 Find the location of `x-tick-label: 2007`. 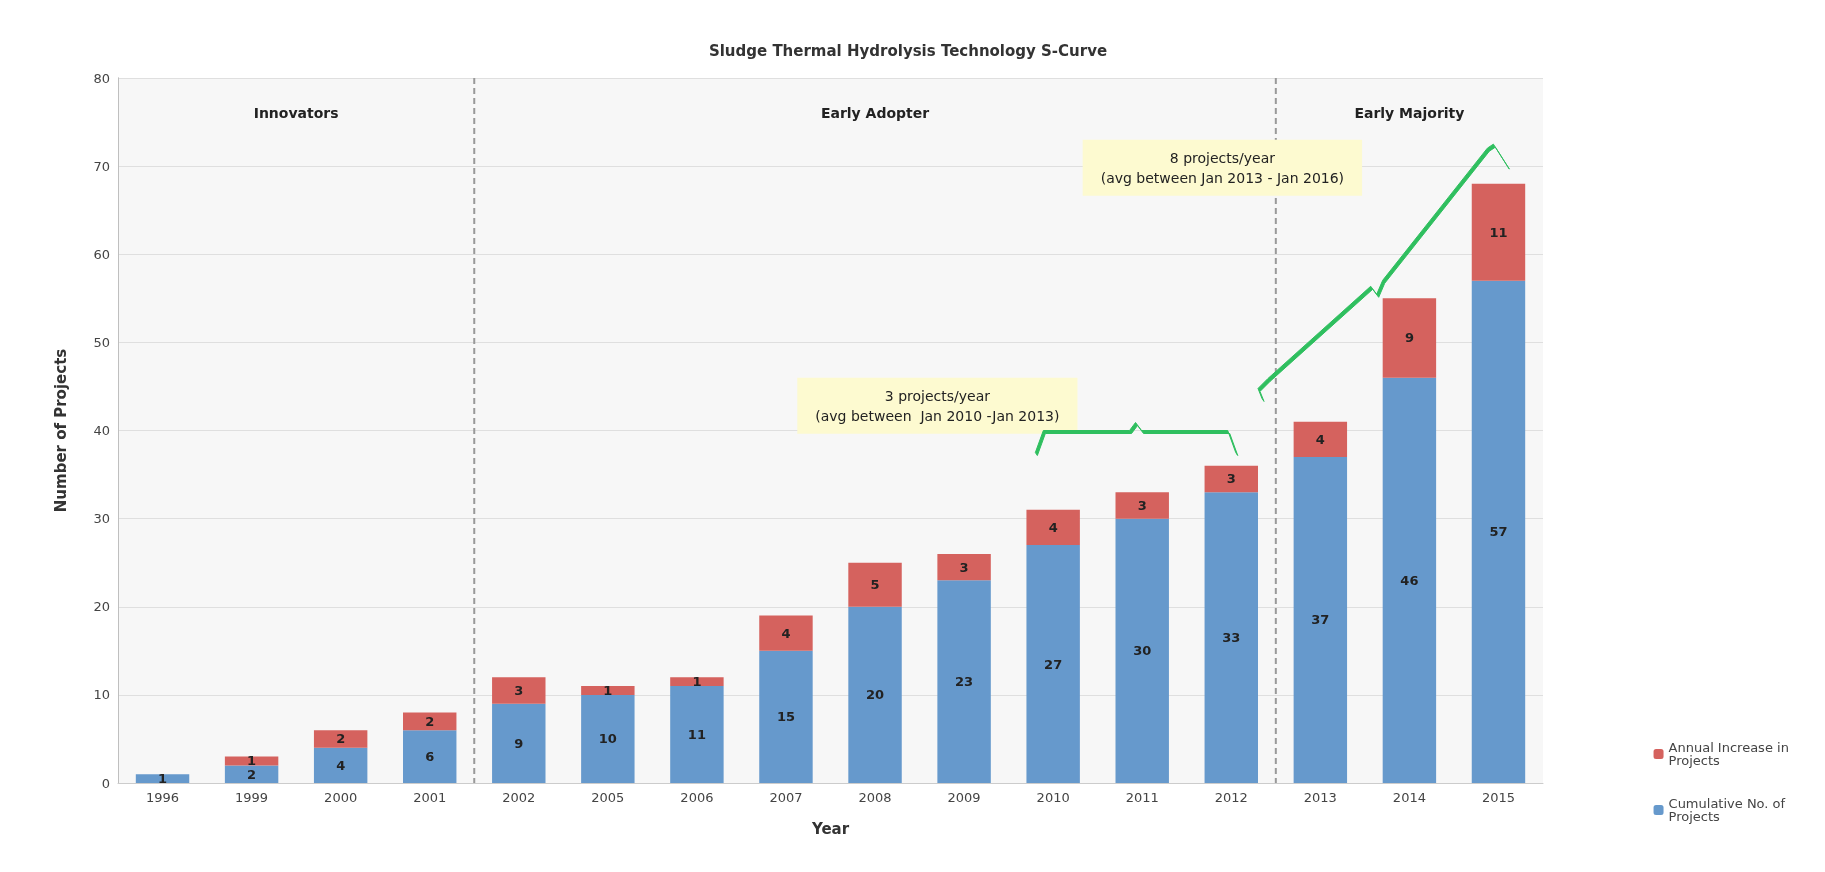

x-tick-label: 2007 is located at coordinates (786, 797).